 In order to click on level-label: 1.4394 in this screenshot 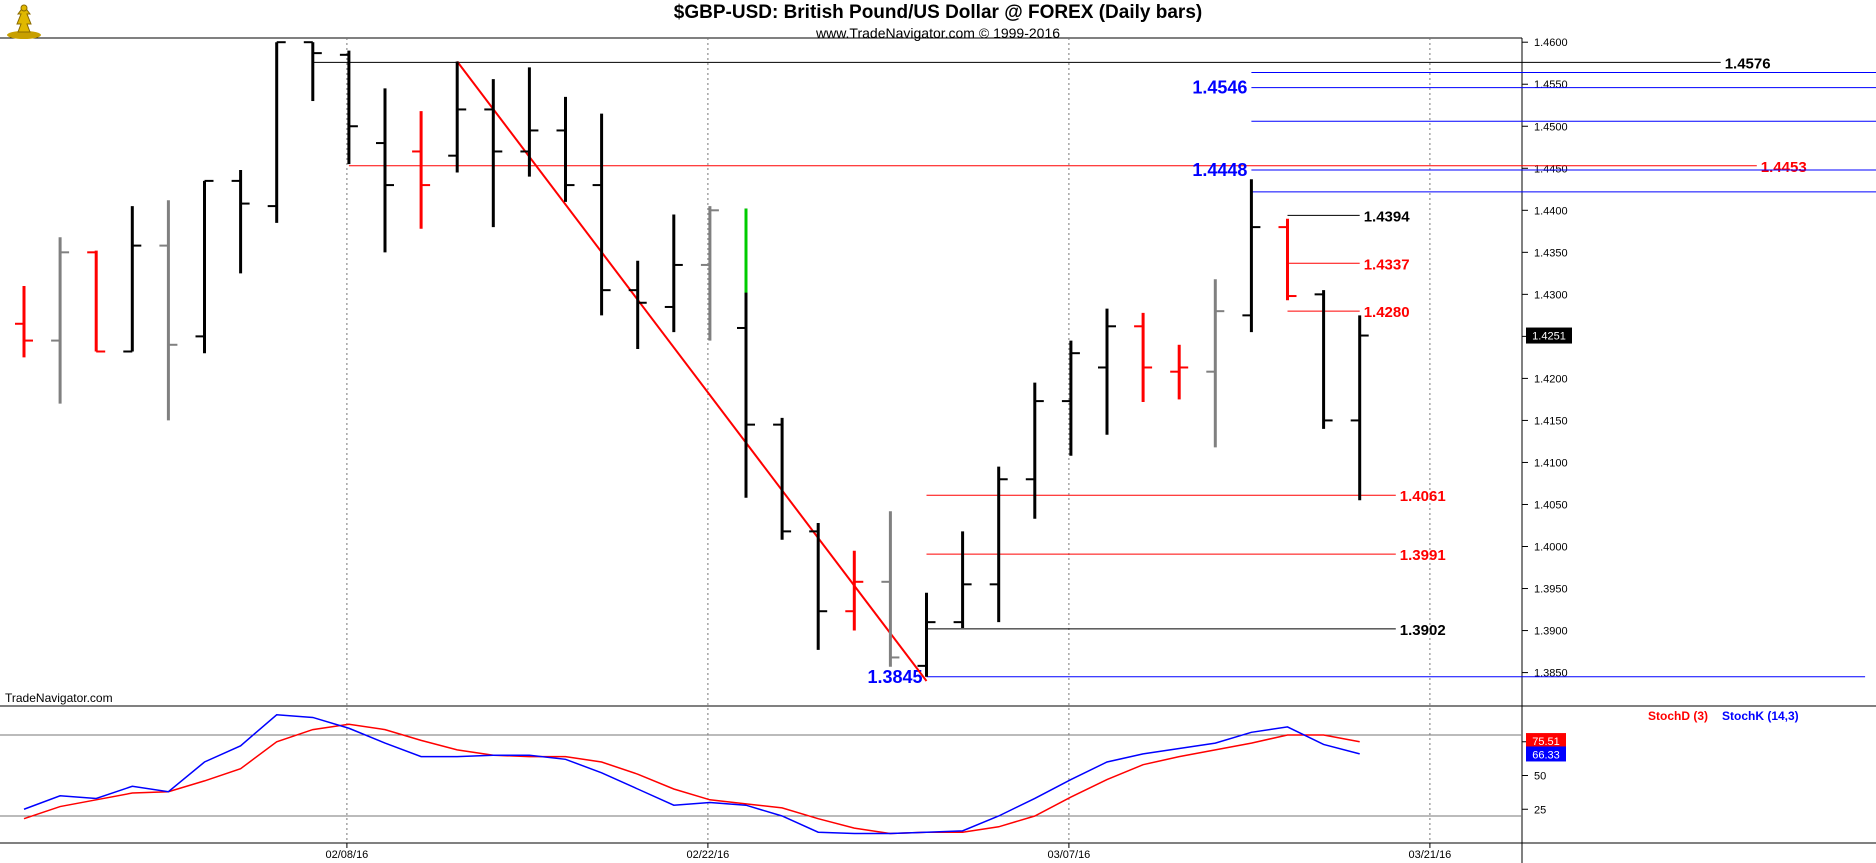, I will do `click(1387, 216)`.